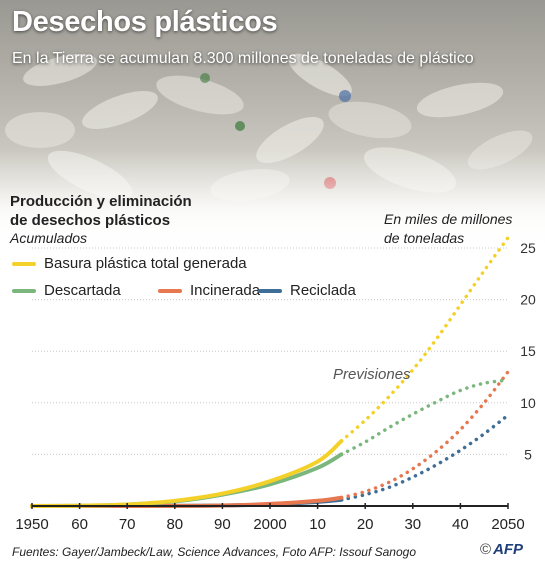  Describe the element at coordinates (222, 524) in the screenshot. I see `x-tick-label: 90` at that location.